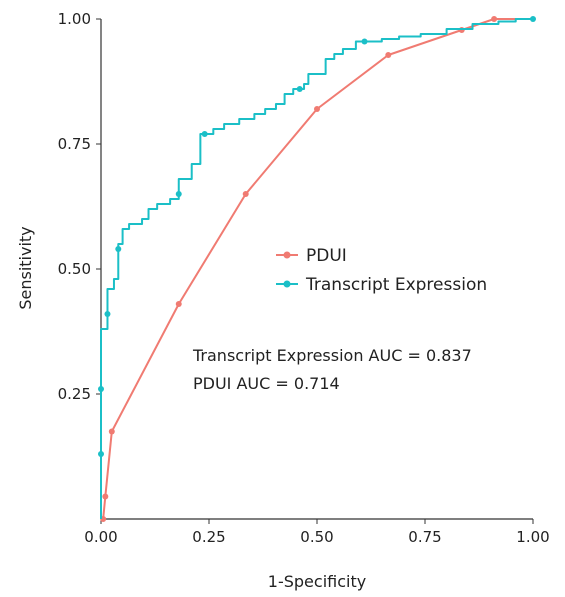  What do you see at coordinates (316, 537) in the screenshot?
I see `x-tick-label: 0.50` at bounding box center [316, 537].